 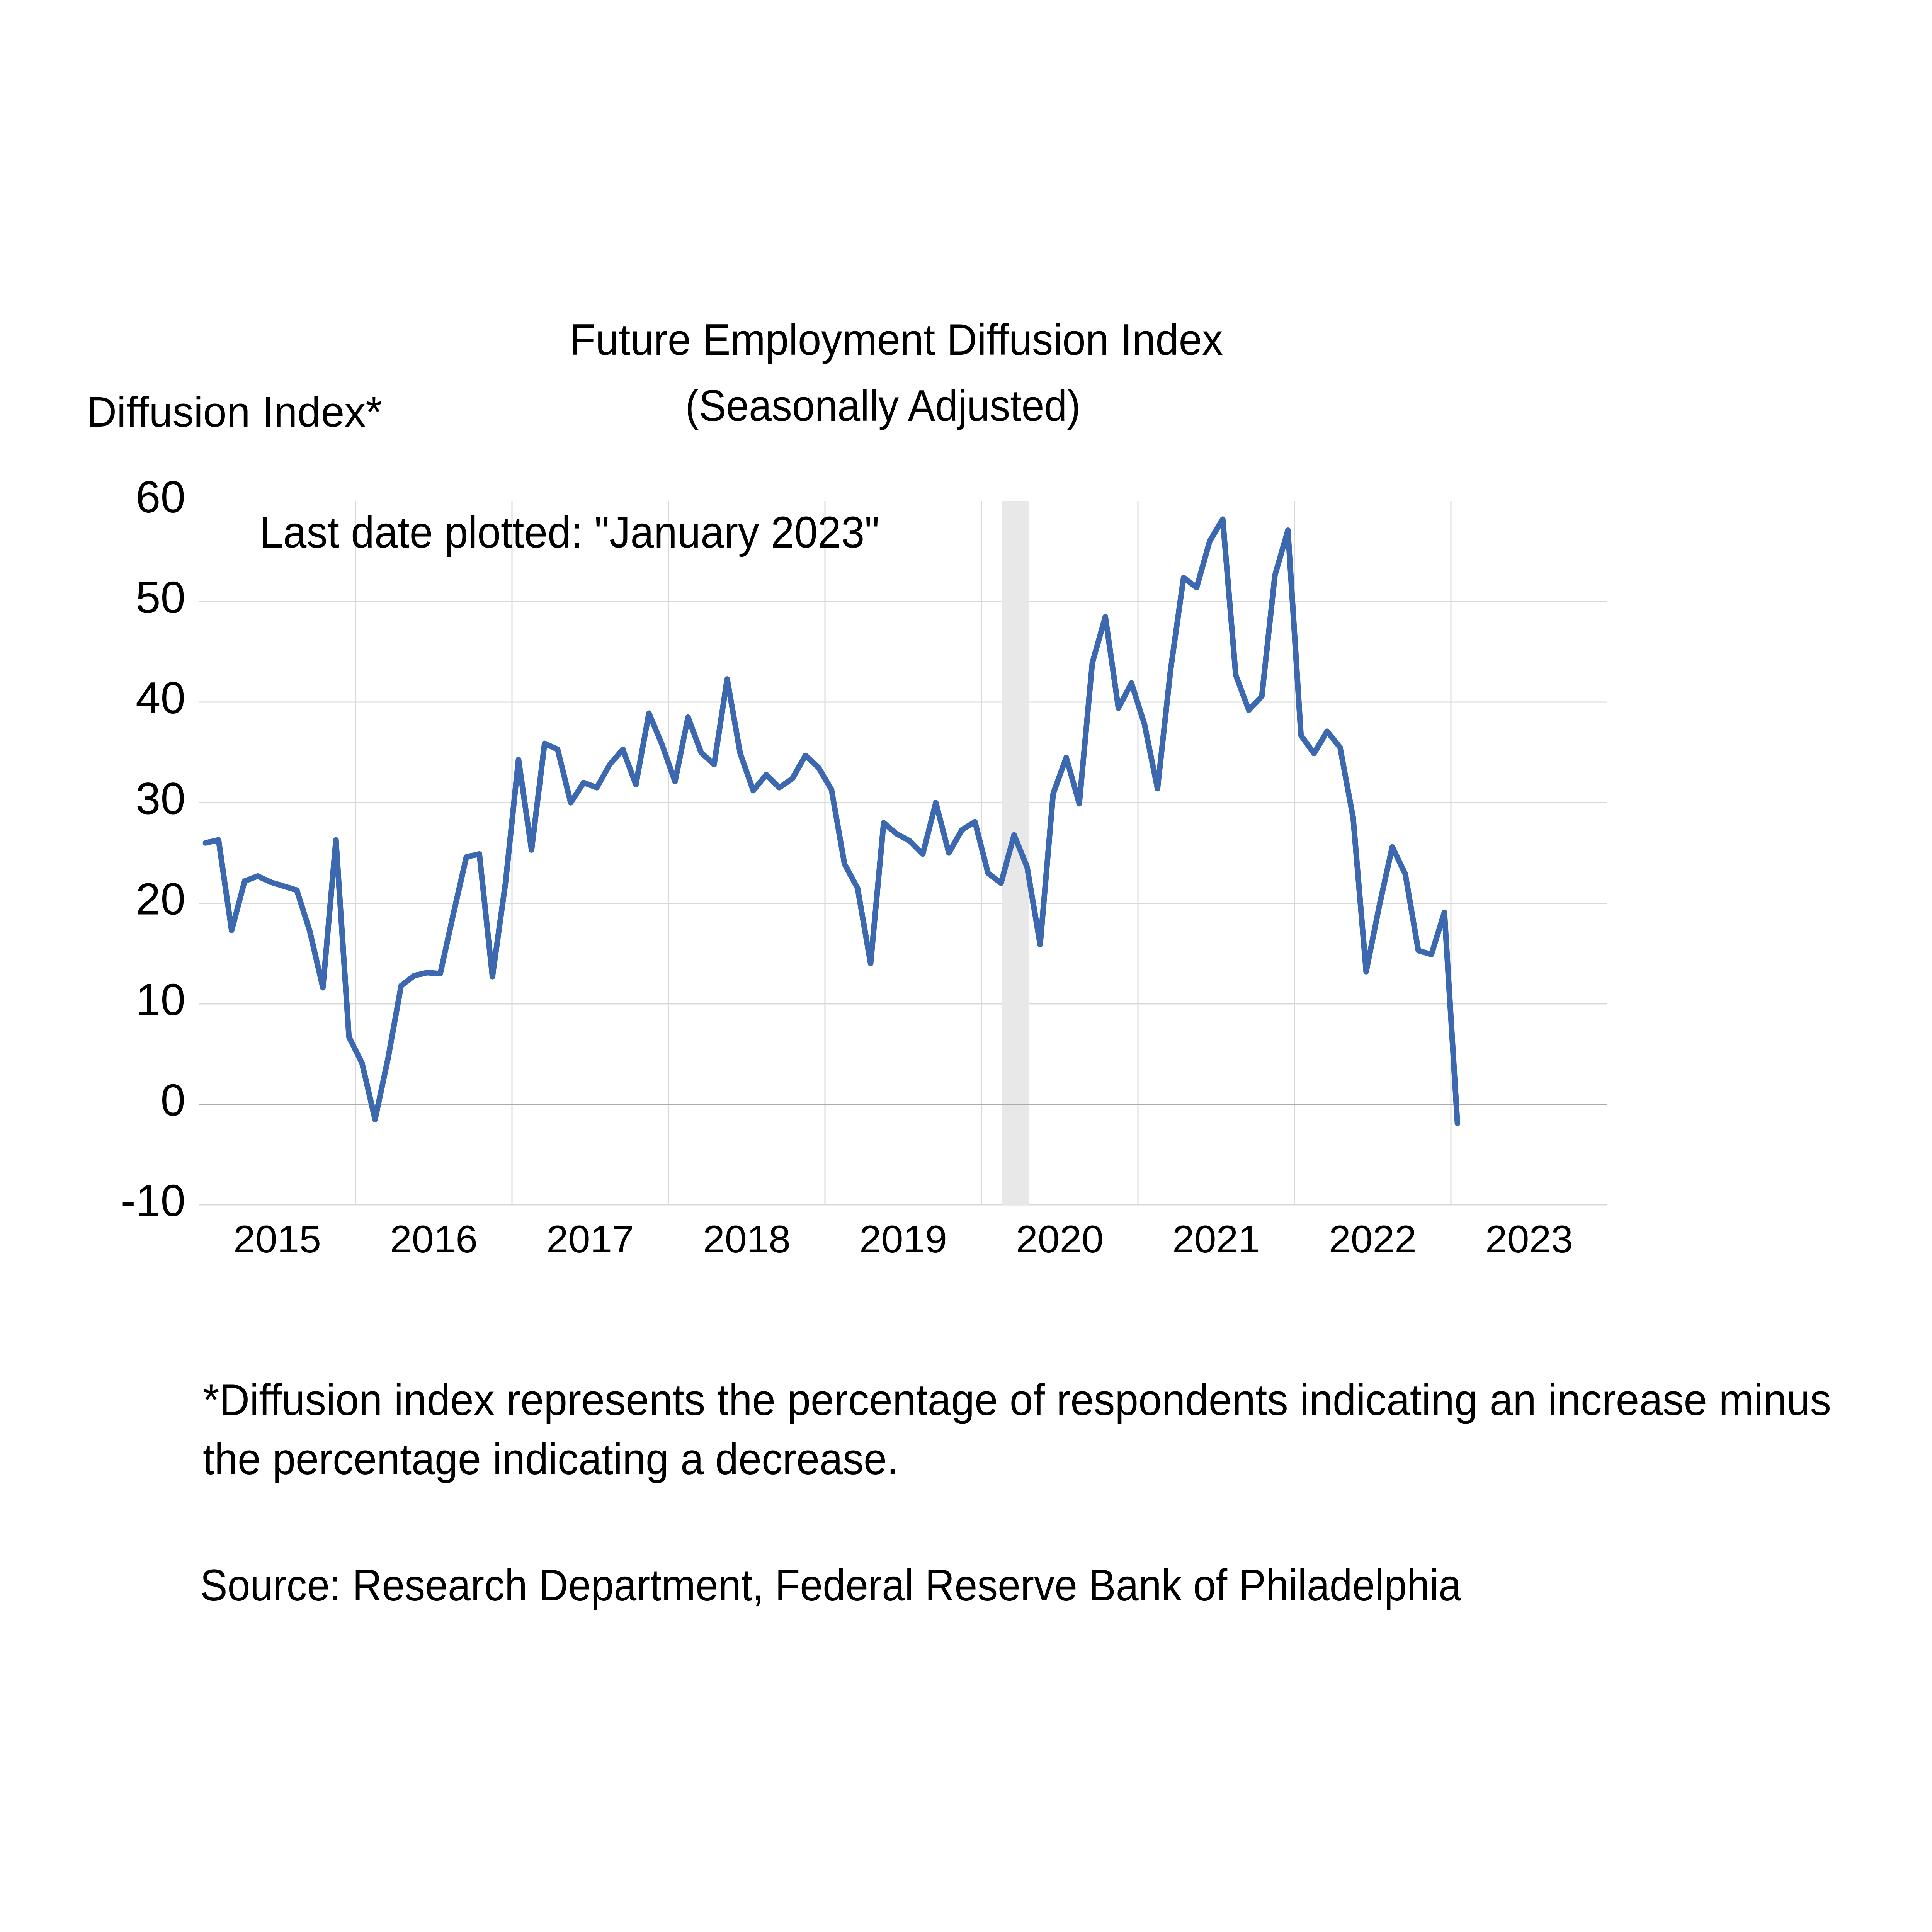 I want to click on svg-text: 20, so click(x=160, y=899).